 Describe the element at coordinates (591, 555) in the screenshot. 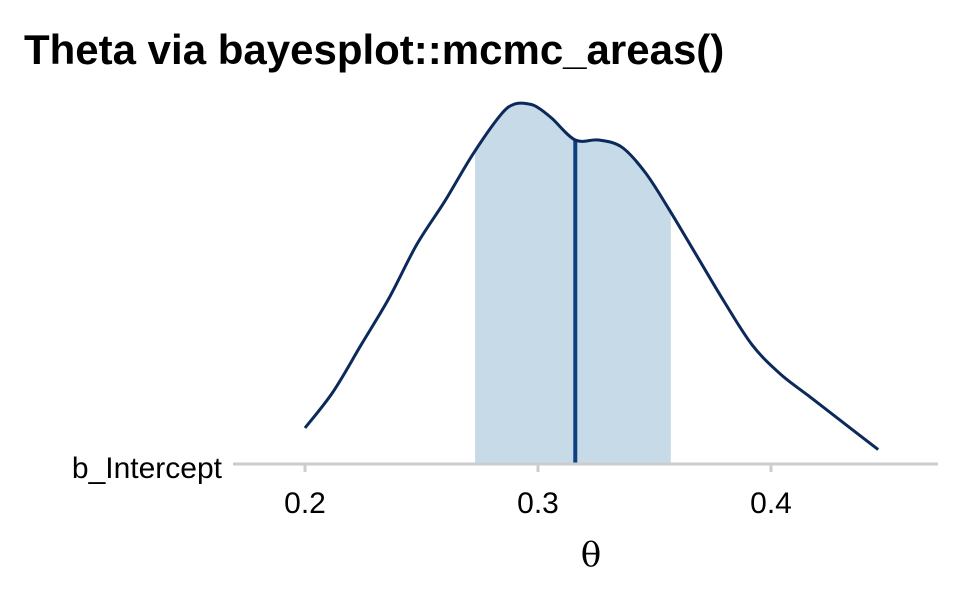

I see `x-axis-label: θ` at that location.